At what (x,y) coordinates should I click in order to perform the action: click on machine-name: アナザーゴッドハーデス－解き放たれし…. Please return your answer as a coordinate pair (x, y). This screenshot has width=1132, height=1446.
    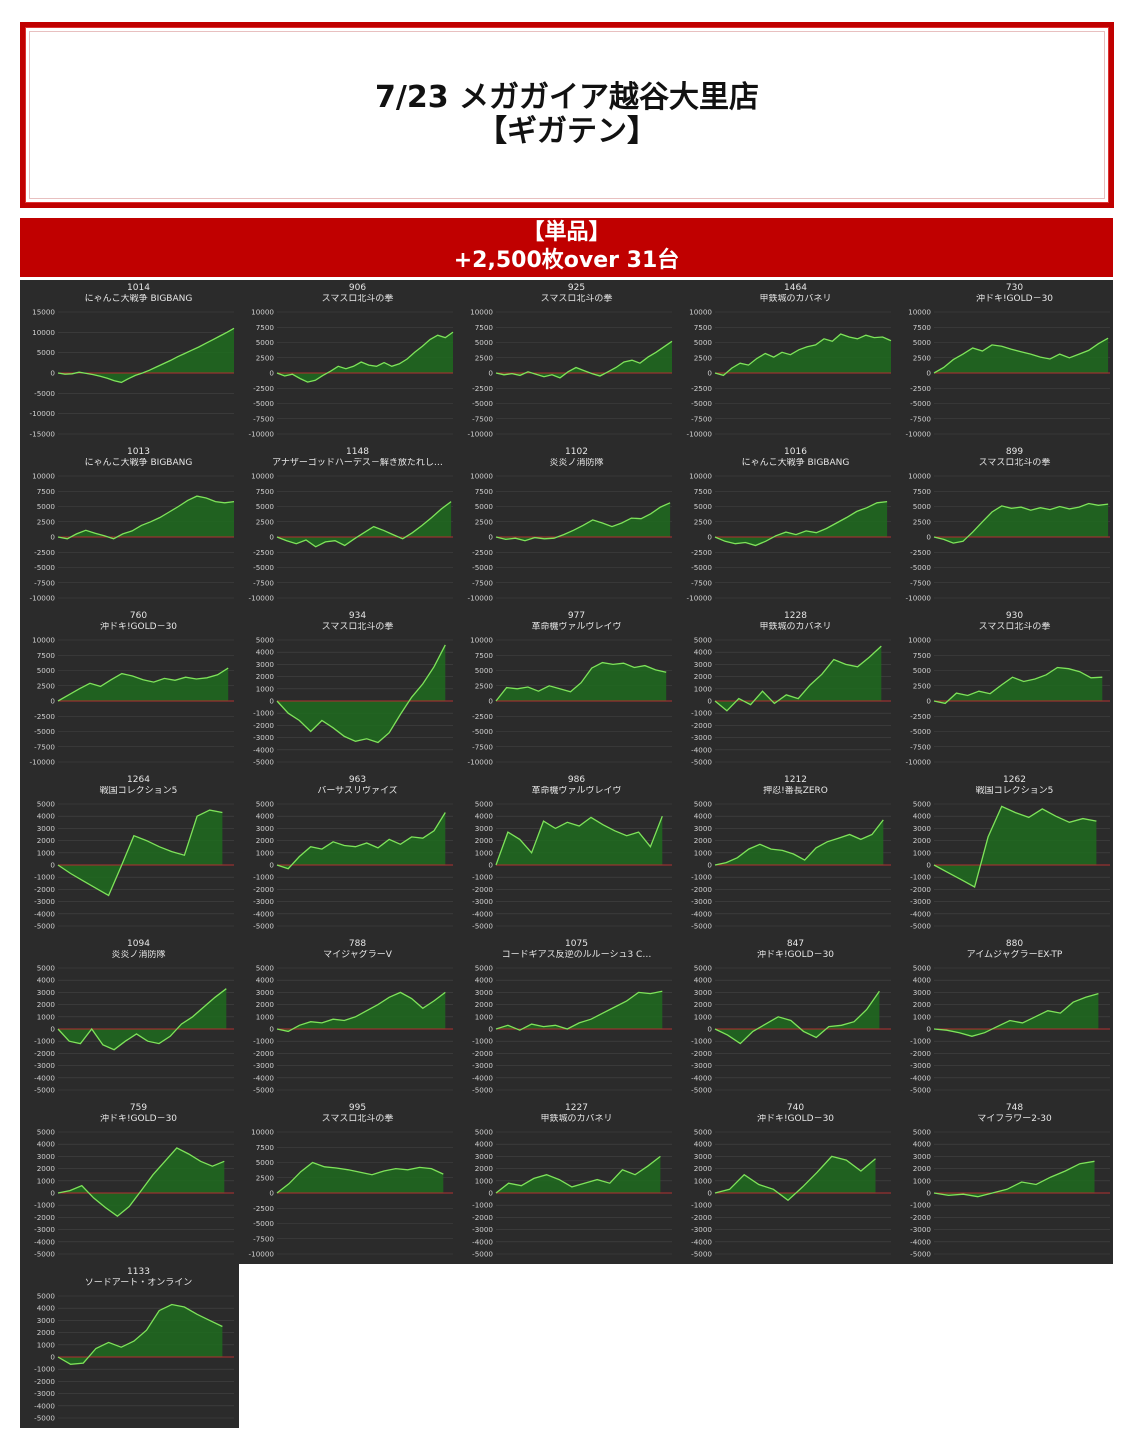
    Looking at the image, I should click on (357, 463).